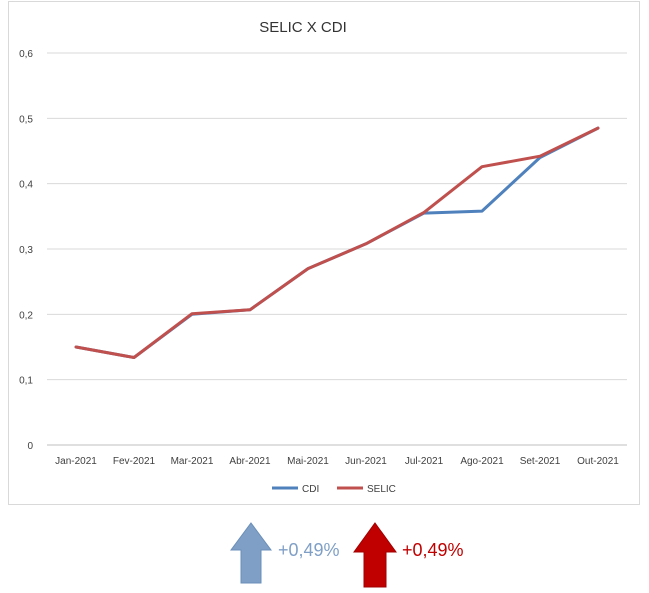 This screenshot has height=593, width=649. I want to click on x-tick-label: Abr-2021, so click(250, 461).